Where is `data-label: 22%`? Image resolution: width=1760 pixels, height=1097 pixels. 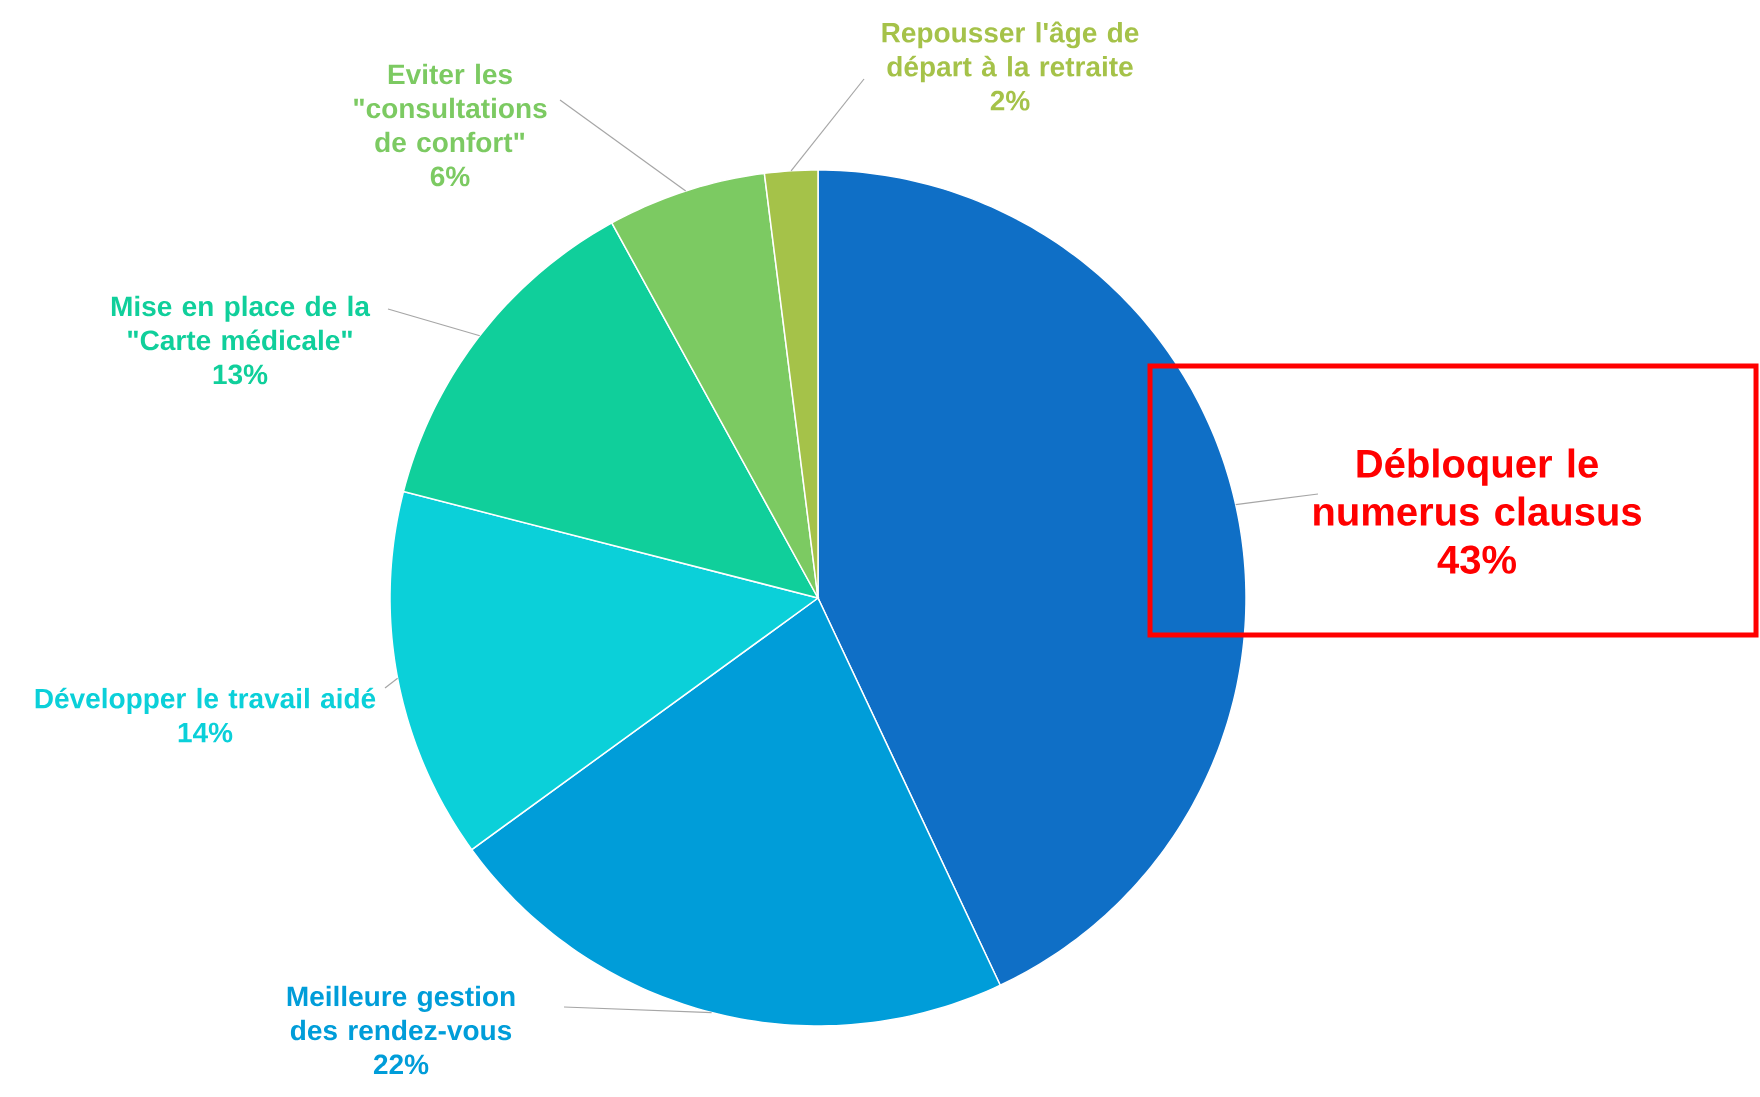
data-label: 22% is located at coordinates (401, 1064).